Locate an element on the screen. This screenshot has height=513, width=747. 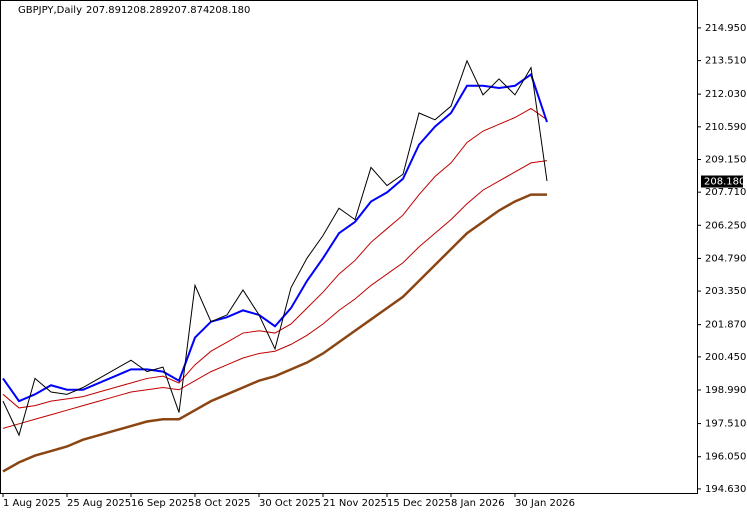
chart-title: GBPJPY,Daily is located at coordinates (50, 10).